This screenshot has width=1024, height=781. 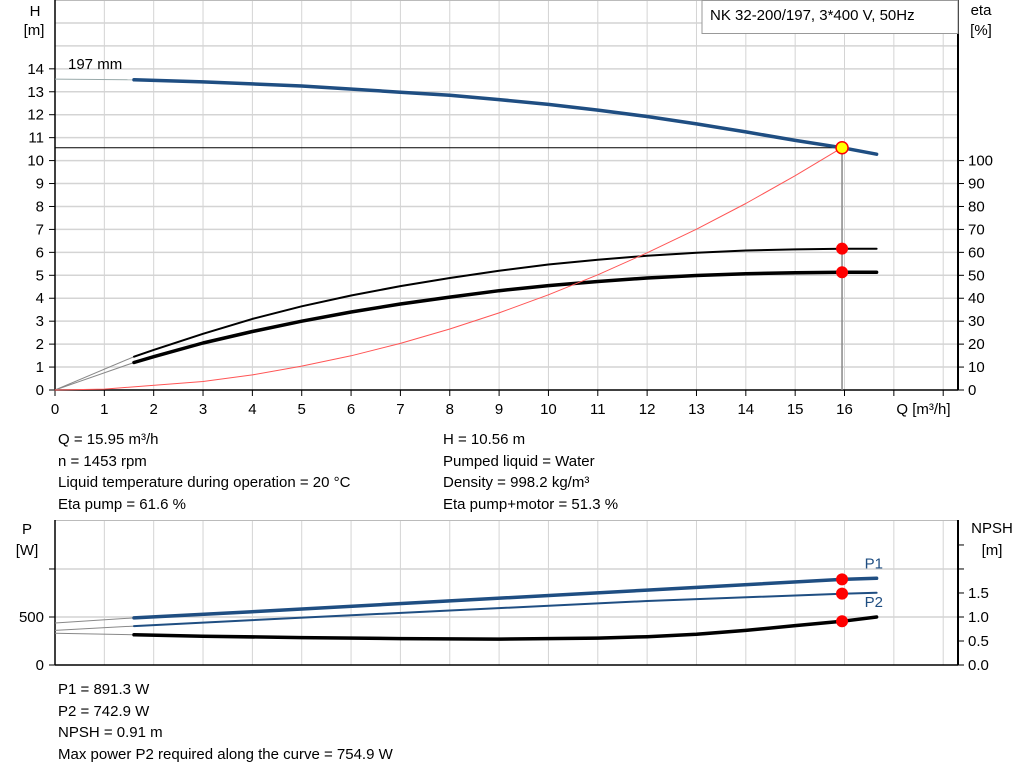 I want to click on chart1-y-tick-label: 1, so click(x=40, y=367).